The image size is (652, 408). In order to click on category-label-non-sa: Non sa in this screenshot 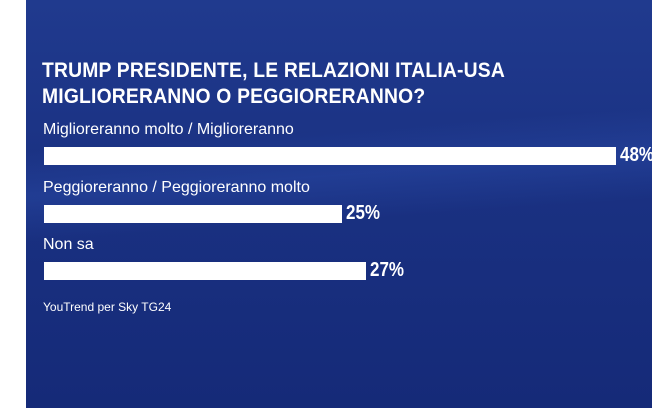, I will do `click(68, 244)`.